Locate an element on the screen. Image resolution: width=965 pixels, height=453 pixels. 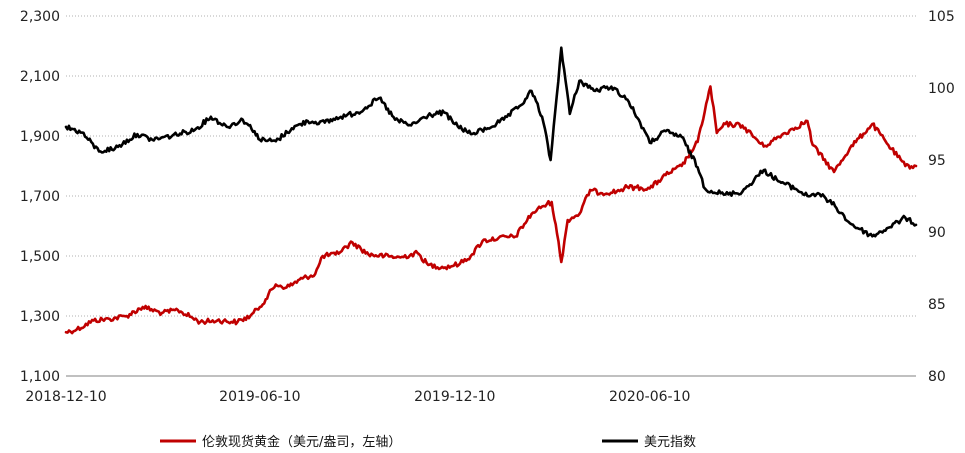
y-left-tick-label: 1,300 is located at coordinates (40, 317).